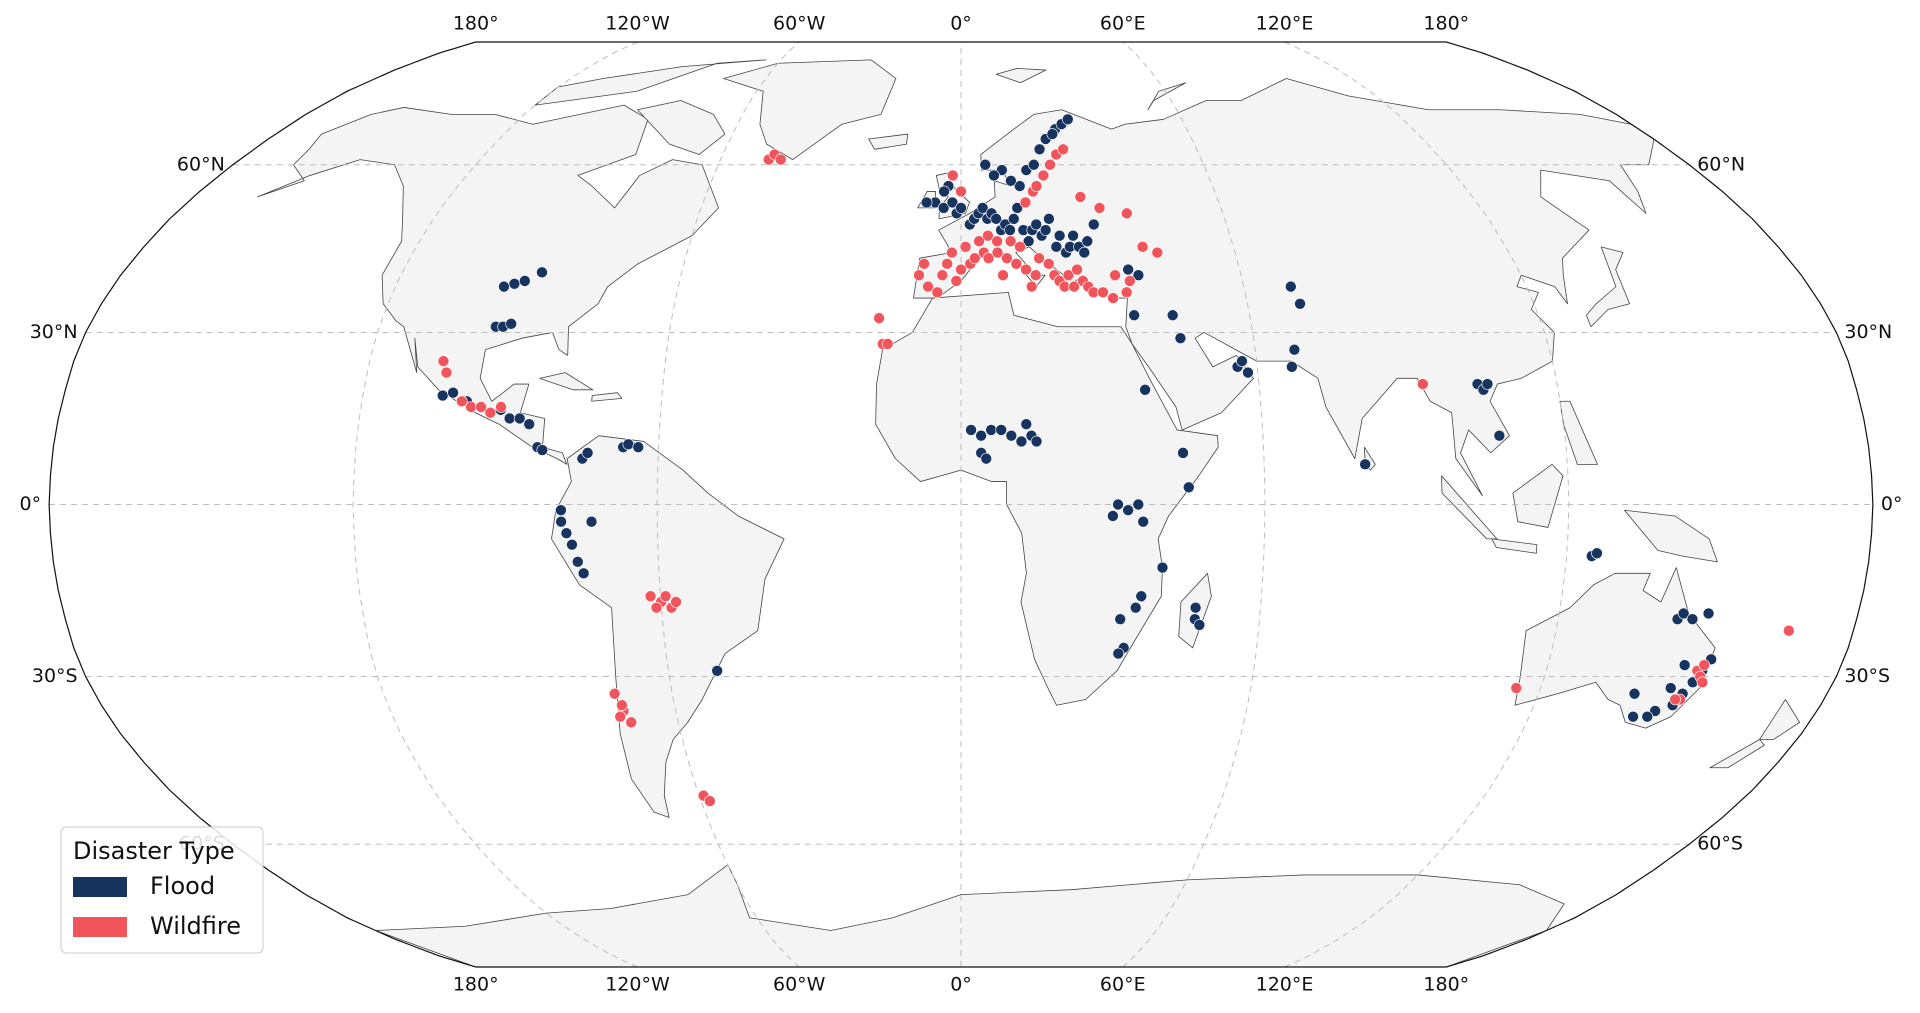 The image size is (1920, 1013). I want to click on legend: Disaster Type Flood Wildfire, so click(162, 890).